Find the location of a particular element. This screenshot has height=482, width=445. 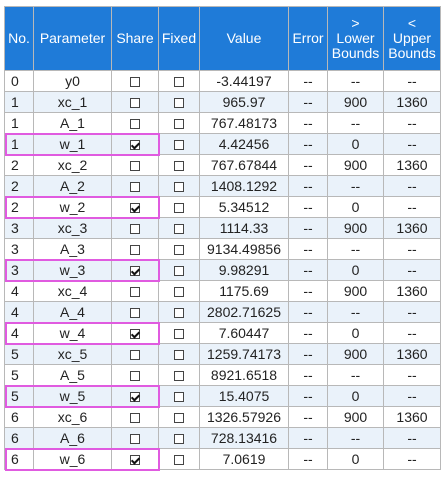

cell-value: 2802.71625 is located at coordinates (244, 312).